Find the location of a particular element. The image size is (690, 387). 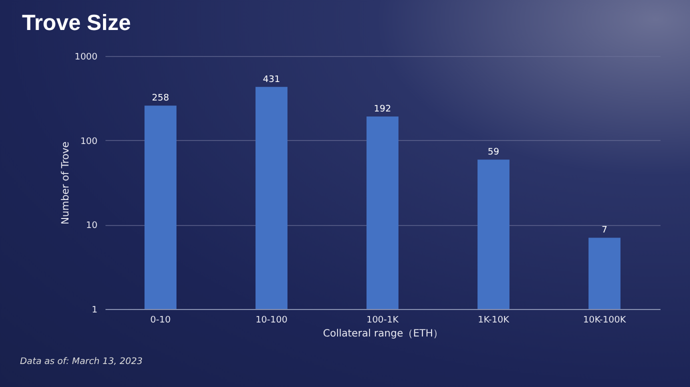

x-tick-label: 0-10 is located at coordinates (160, 321).